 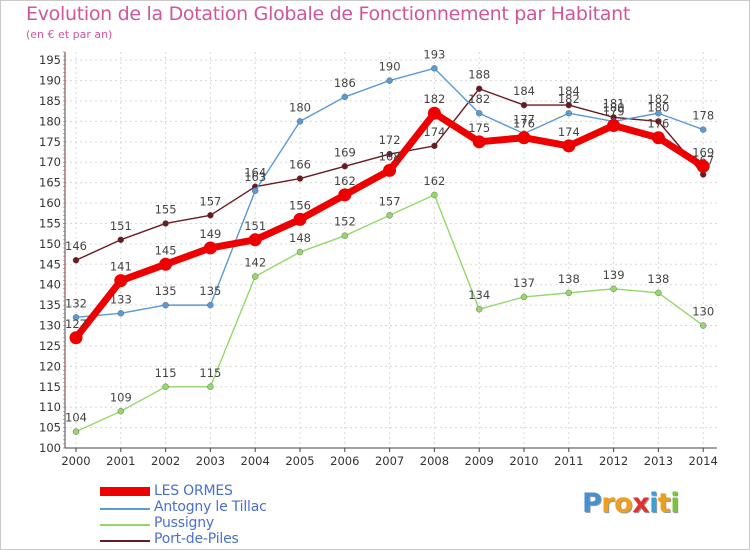 I want to click on data-label-pussigny: 138, so click(x=658, y=279).